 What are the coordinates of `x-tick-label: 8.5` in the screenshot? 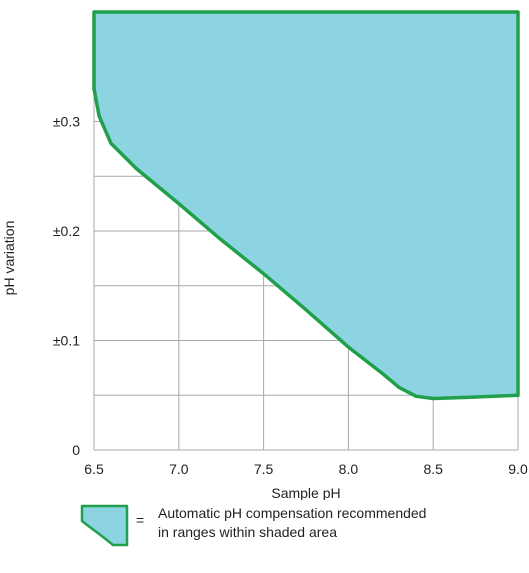 It's located at (433, 469).